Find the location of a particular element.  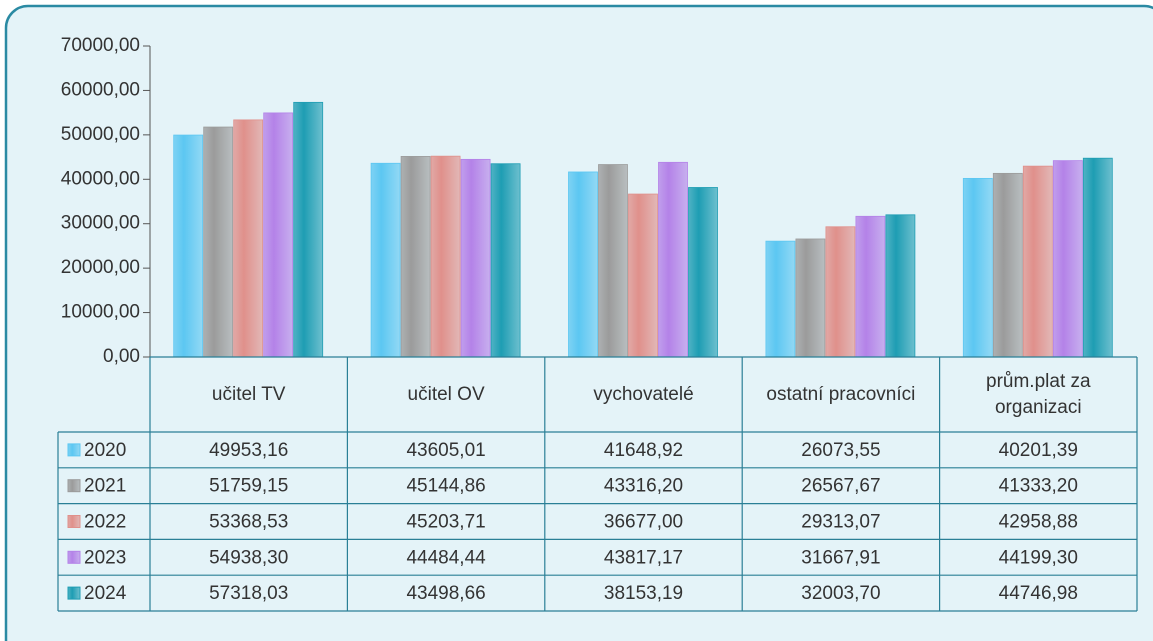

legend-label: 2021 is located at coordinates (105, 486).